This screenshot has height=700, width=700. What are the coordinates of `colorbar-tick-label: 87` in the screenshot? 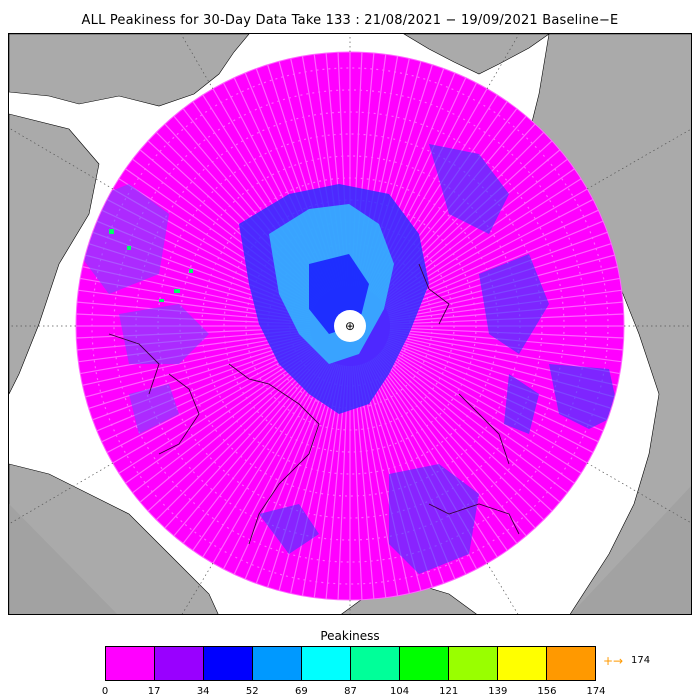 It's located at (350, 691).